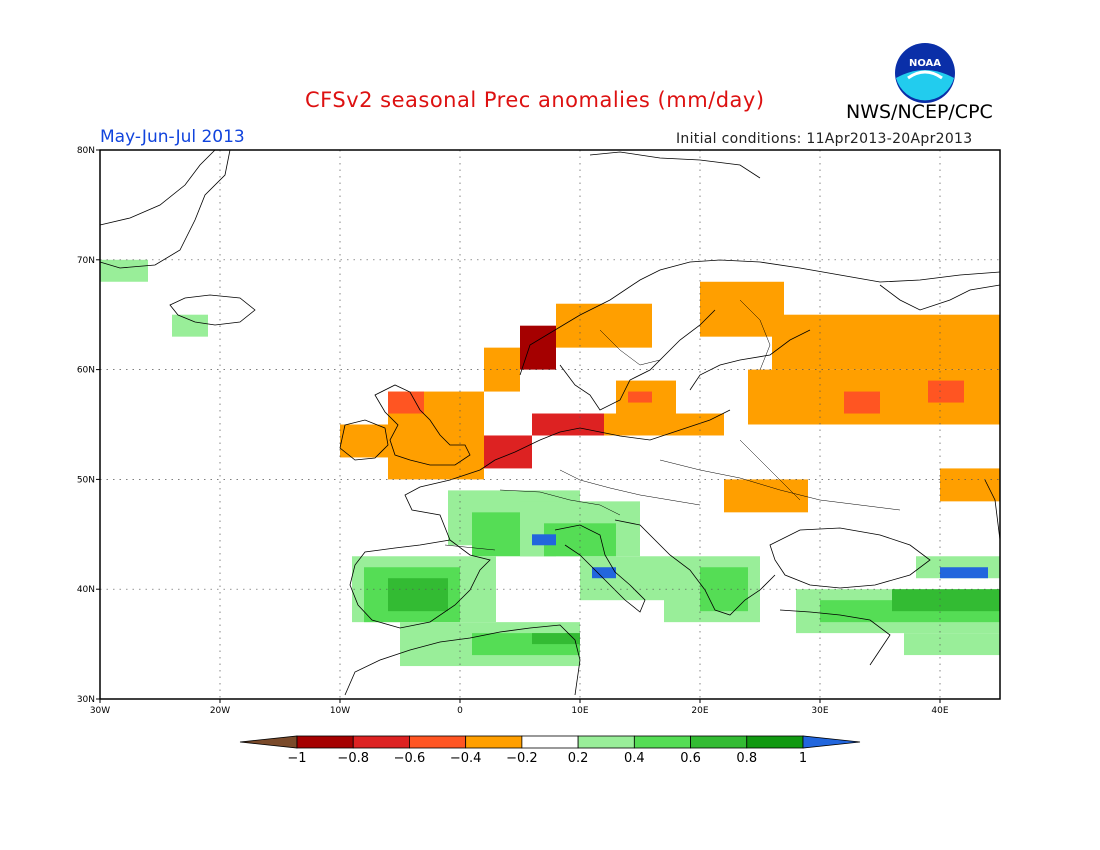 The image size is (1100, 850). Describe the element at coordinates (100, 711) in the screenshot. I see `lon-tick-label: 30W` at that location.